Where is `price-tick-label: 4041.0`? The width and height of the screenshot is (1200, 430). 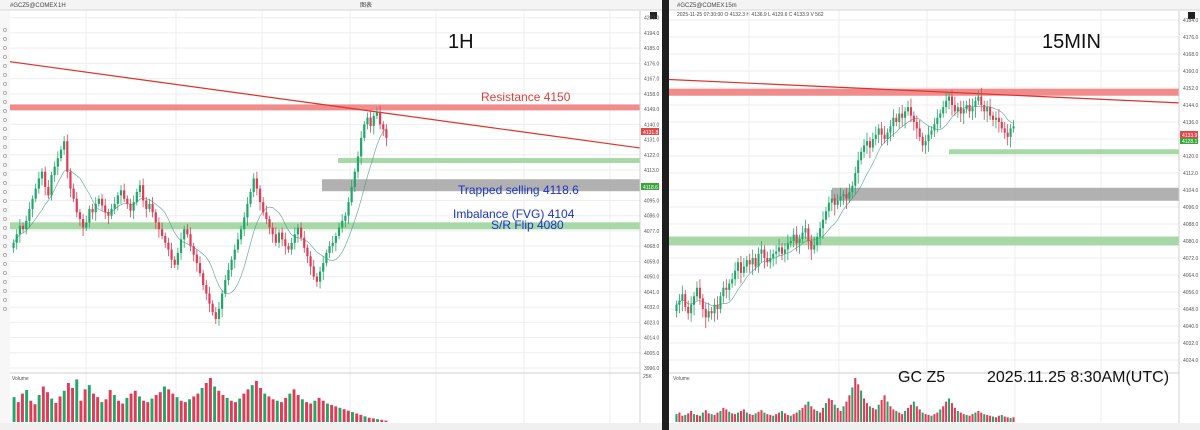
price-tick-label: 4041.0 is located at coordinates (652, 293).